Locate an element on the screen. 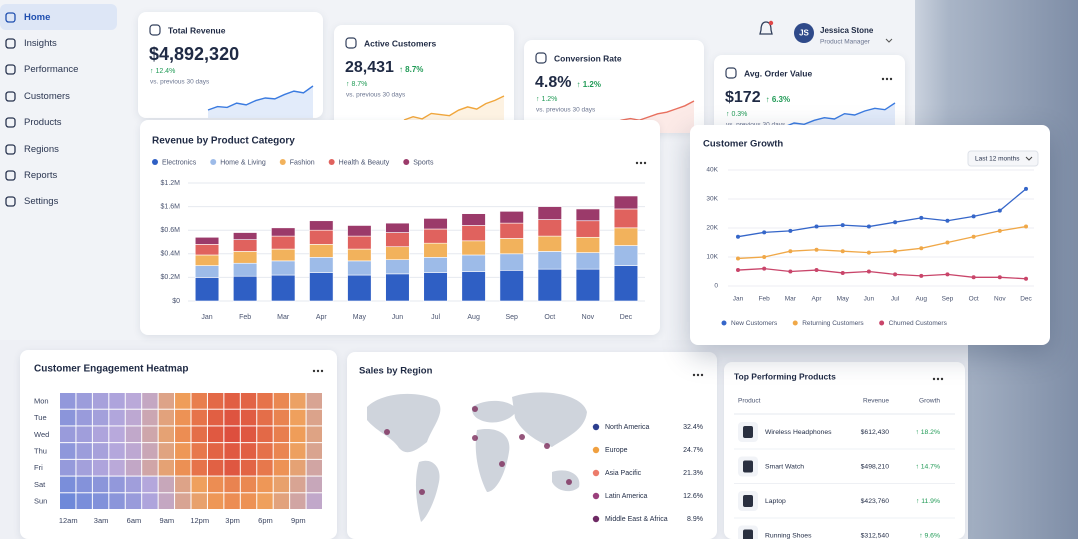 The height and width of the screenshot is (539, 1078). legend-label: Electronics is located at coordinates (179, 162).